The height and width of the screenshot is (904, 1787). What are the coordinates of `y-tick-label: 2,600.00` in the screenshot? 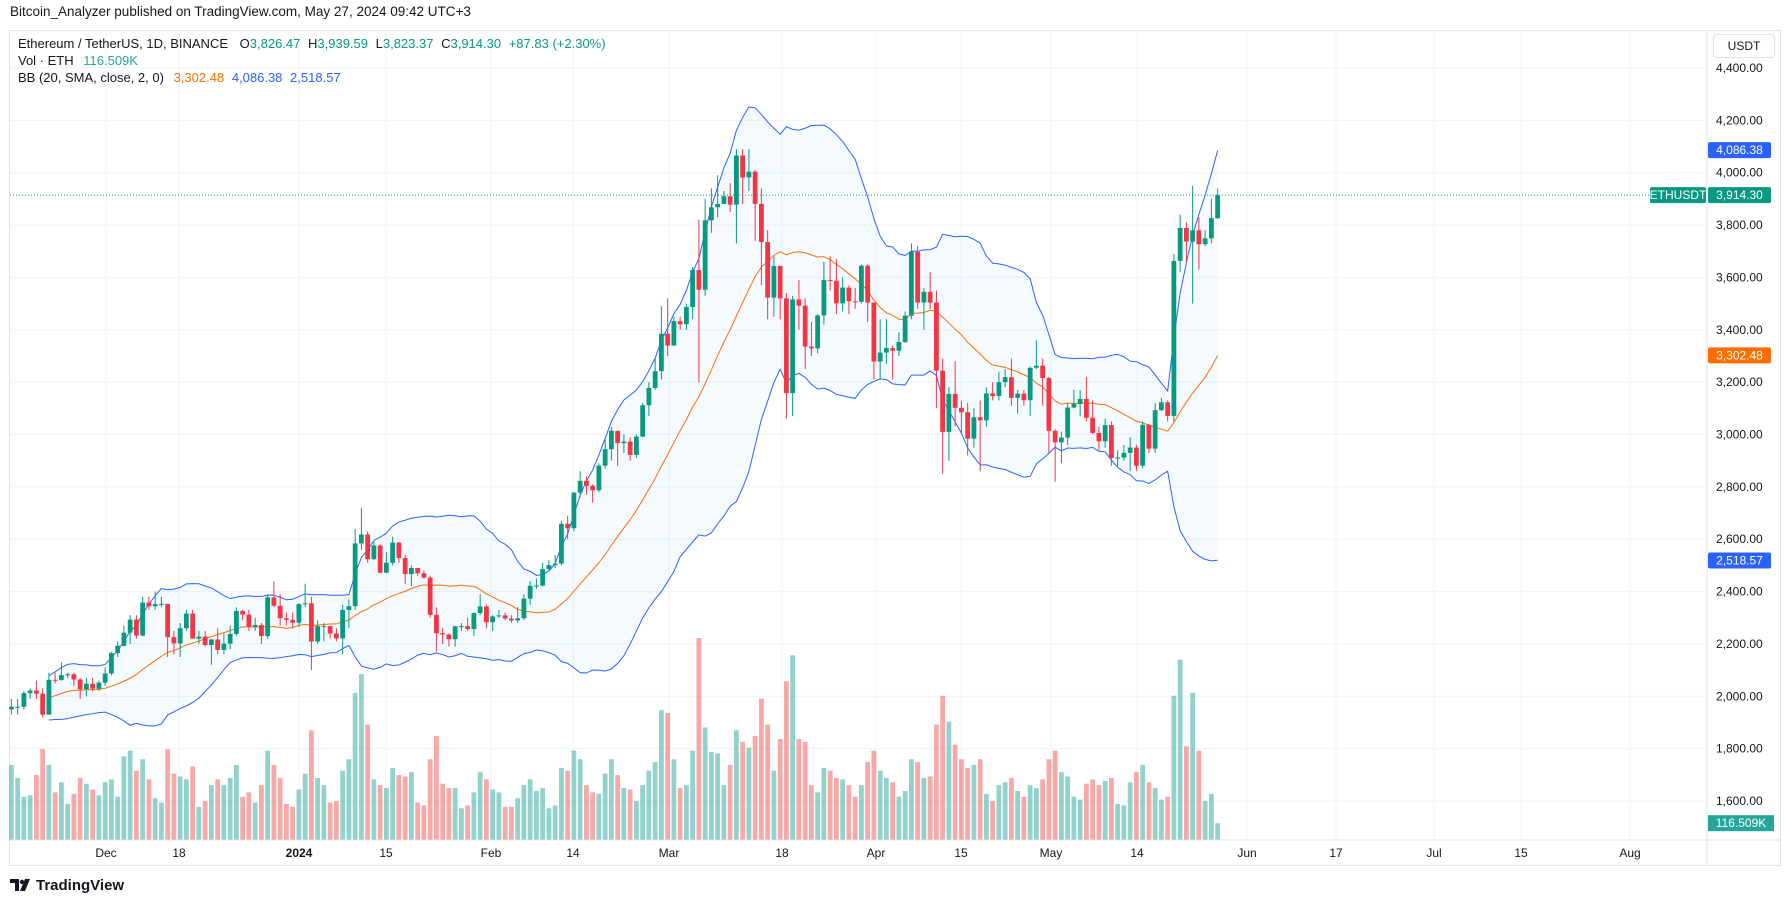 It's located at (1739, 539).